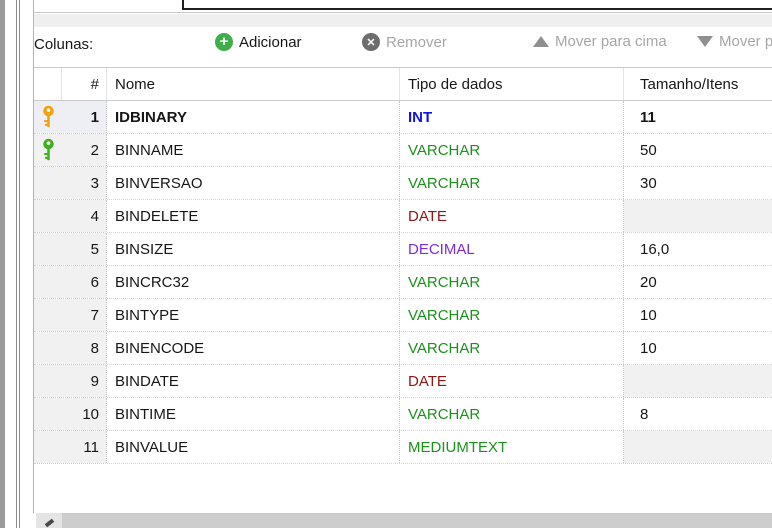 The height and width of the screenshot is (528, 772). Describe the element at coordinates (253, 183) in the screenshot. I see `column-name-cell: BINVERSAO` at that location.